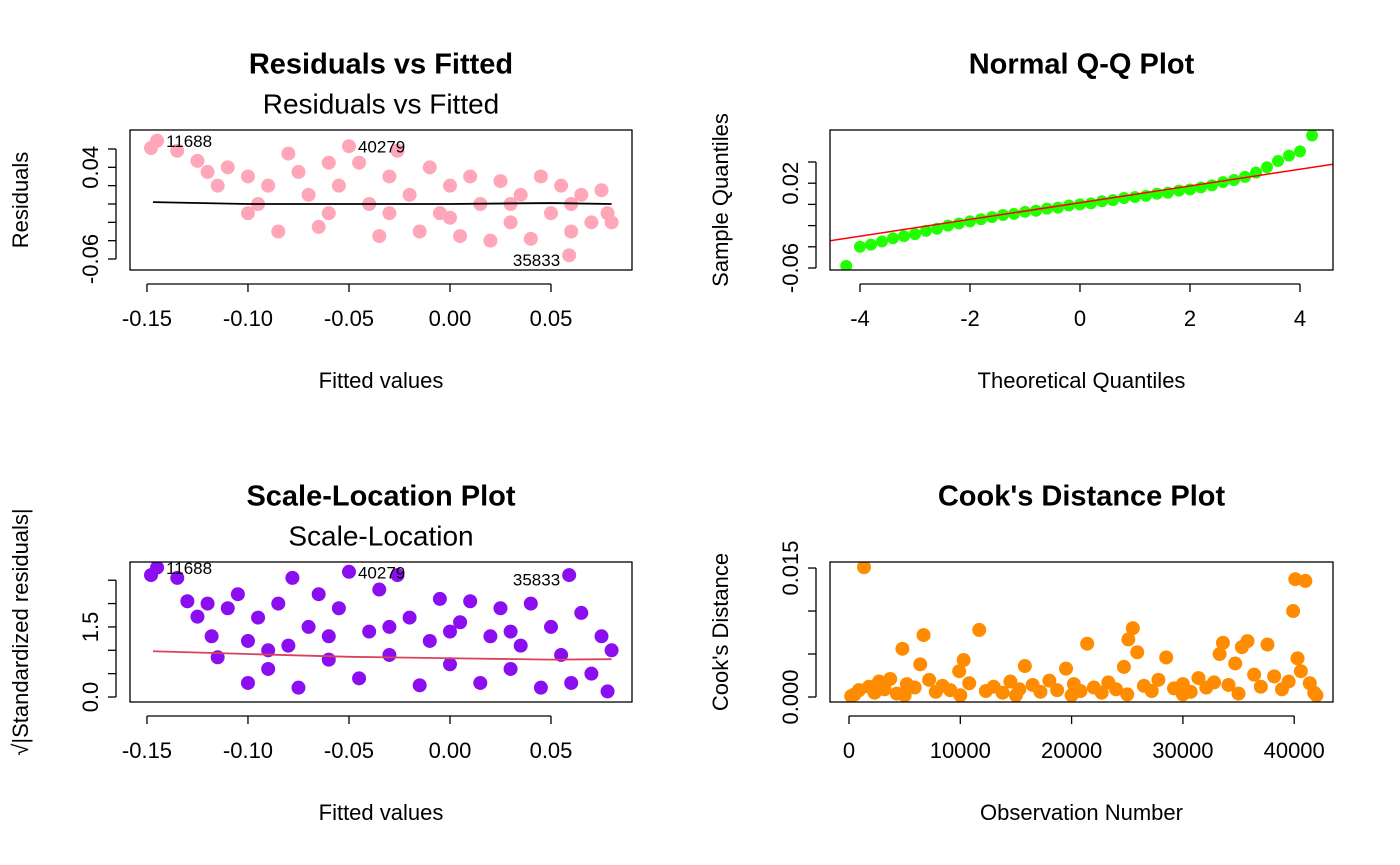 The image size is (1400, 865). Describe the element at coordinates (381, 380) in the screenshot. I see `x-axis-title: Fitted values` at that location.